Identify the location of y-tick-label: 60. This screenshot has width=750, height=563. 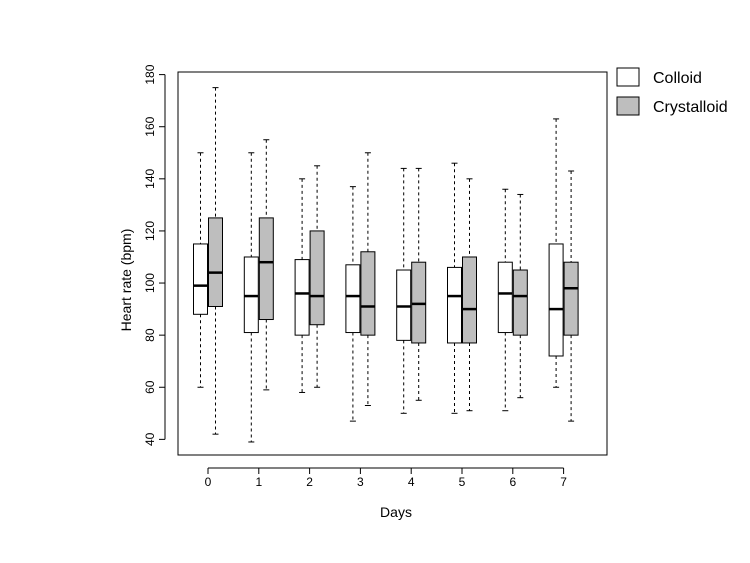
(150, 387).